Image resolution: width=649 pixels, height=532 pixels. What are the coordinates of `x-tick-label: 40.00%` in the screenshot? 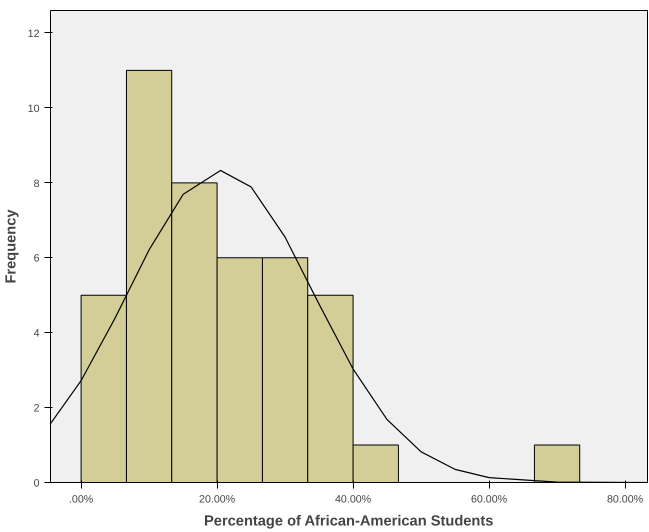 It's located at (353, 500).